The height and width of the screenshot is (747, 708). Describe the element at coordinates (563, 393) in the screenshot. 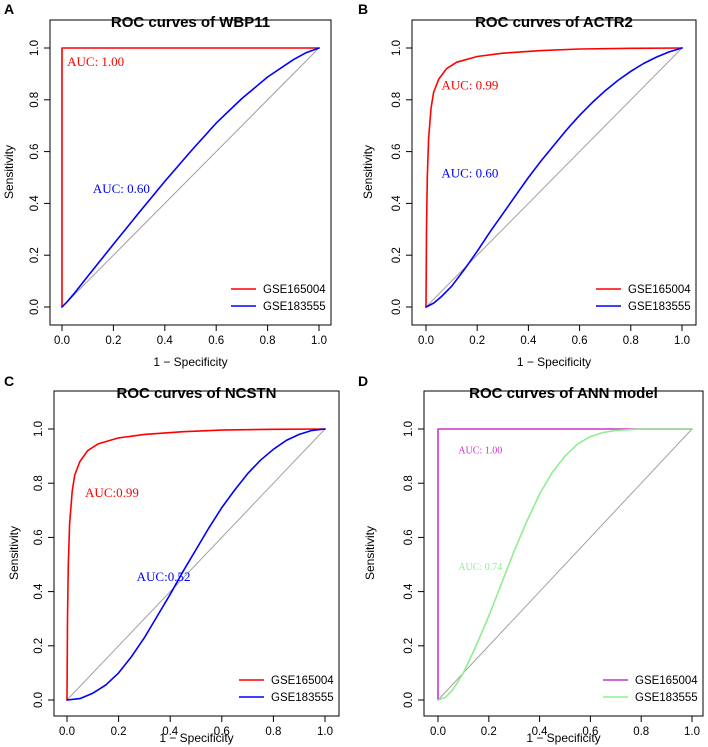

I see `chart-title: ROC curves of ANN model` at that location.